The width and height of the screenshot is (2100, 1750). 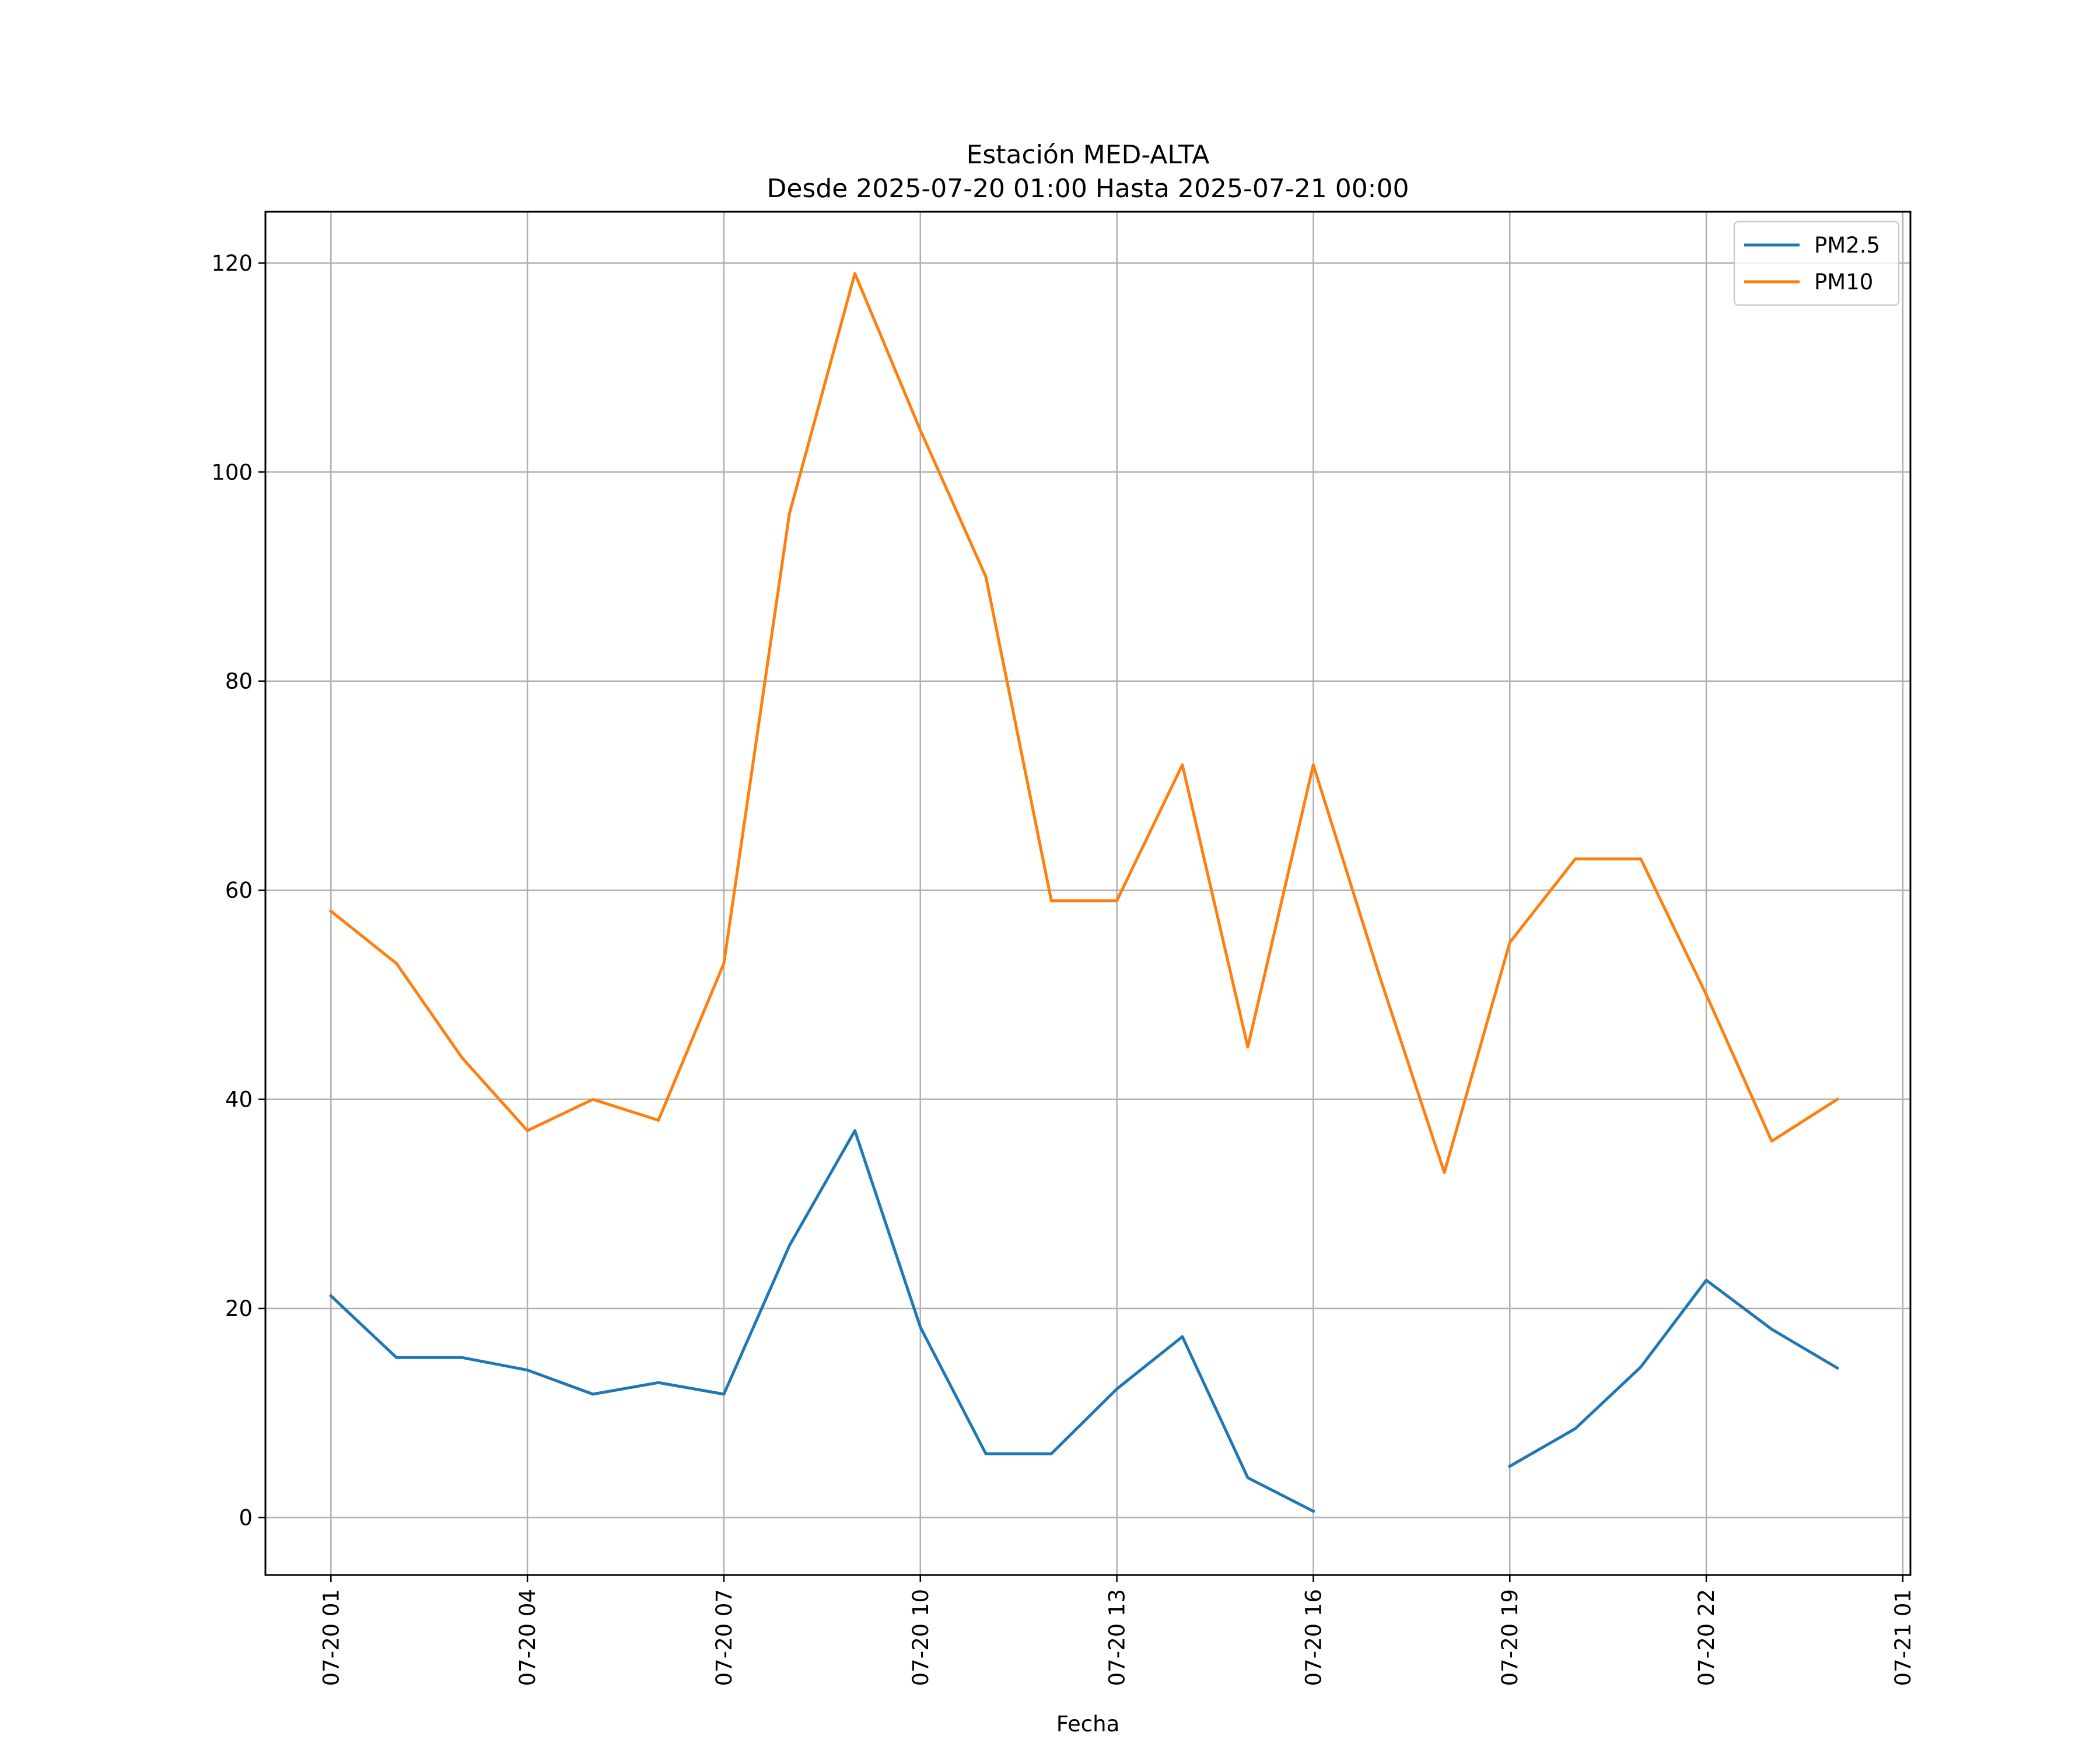 What do you see at coordinates (232, 473) in the screenshot?
I see `y-tick-label: 100` at bounding box center [232, 473].